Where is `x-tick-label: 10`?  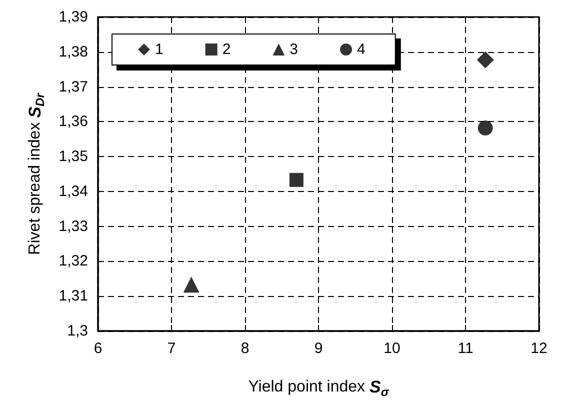 x-tick-label: 10 is located at coordinates (392, 348).